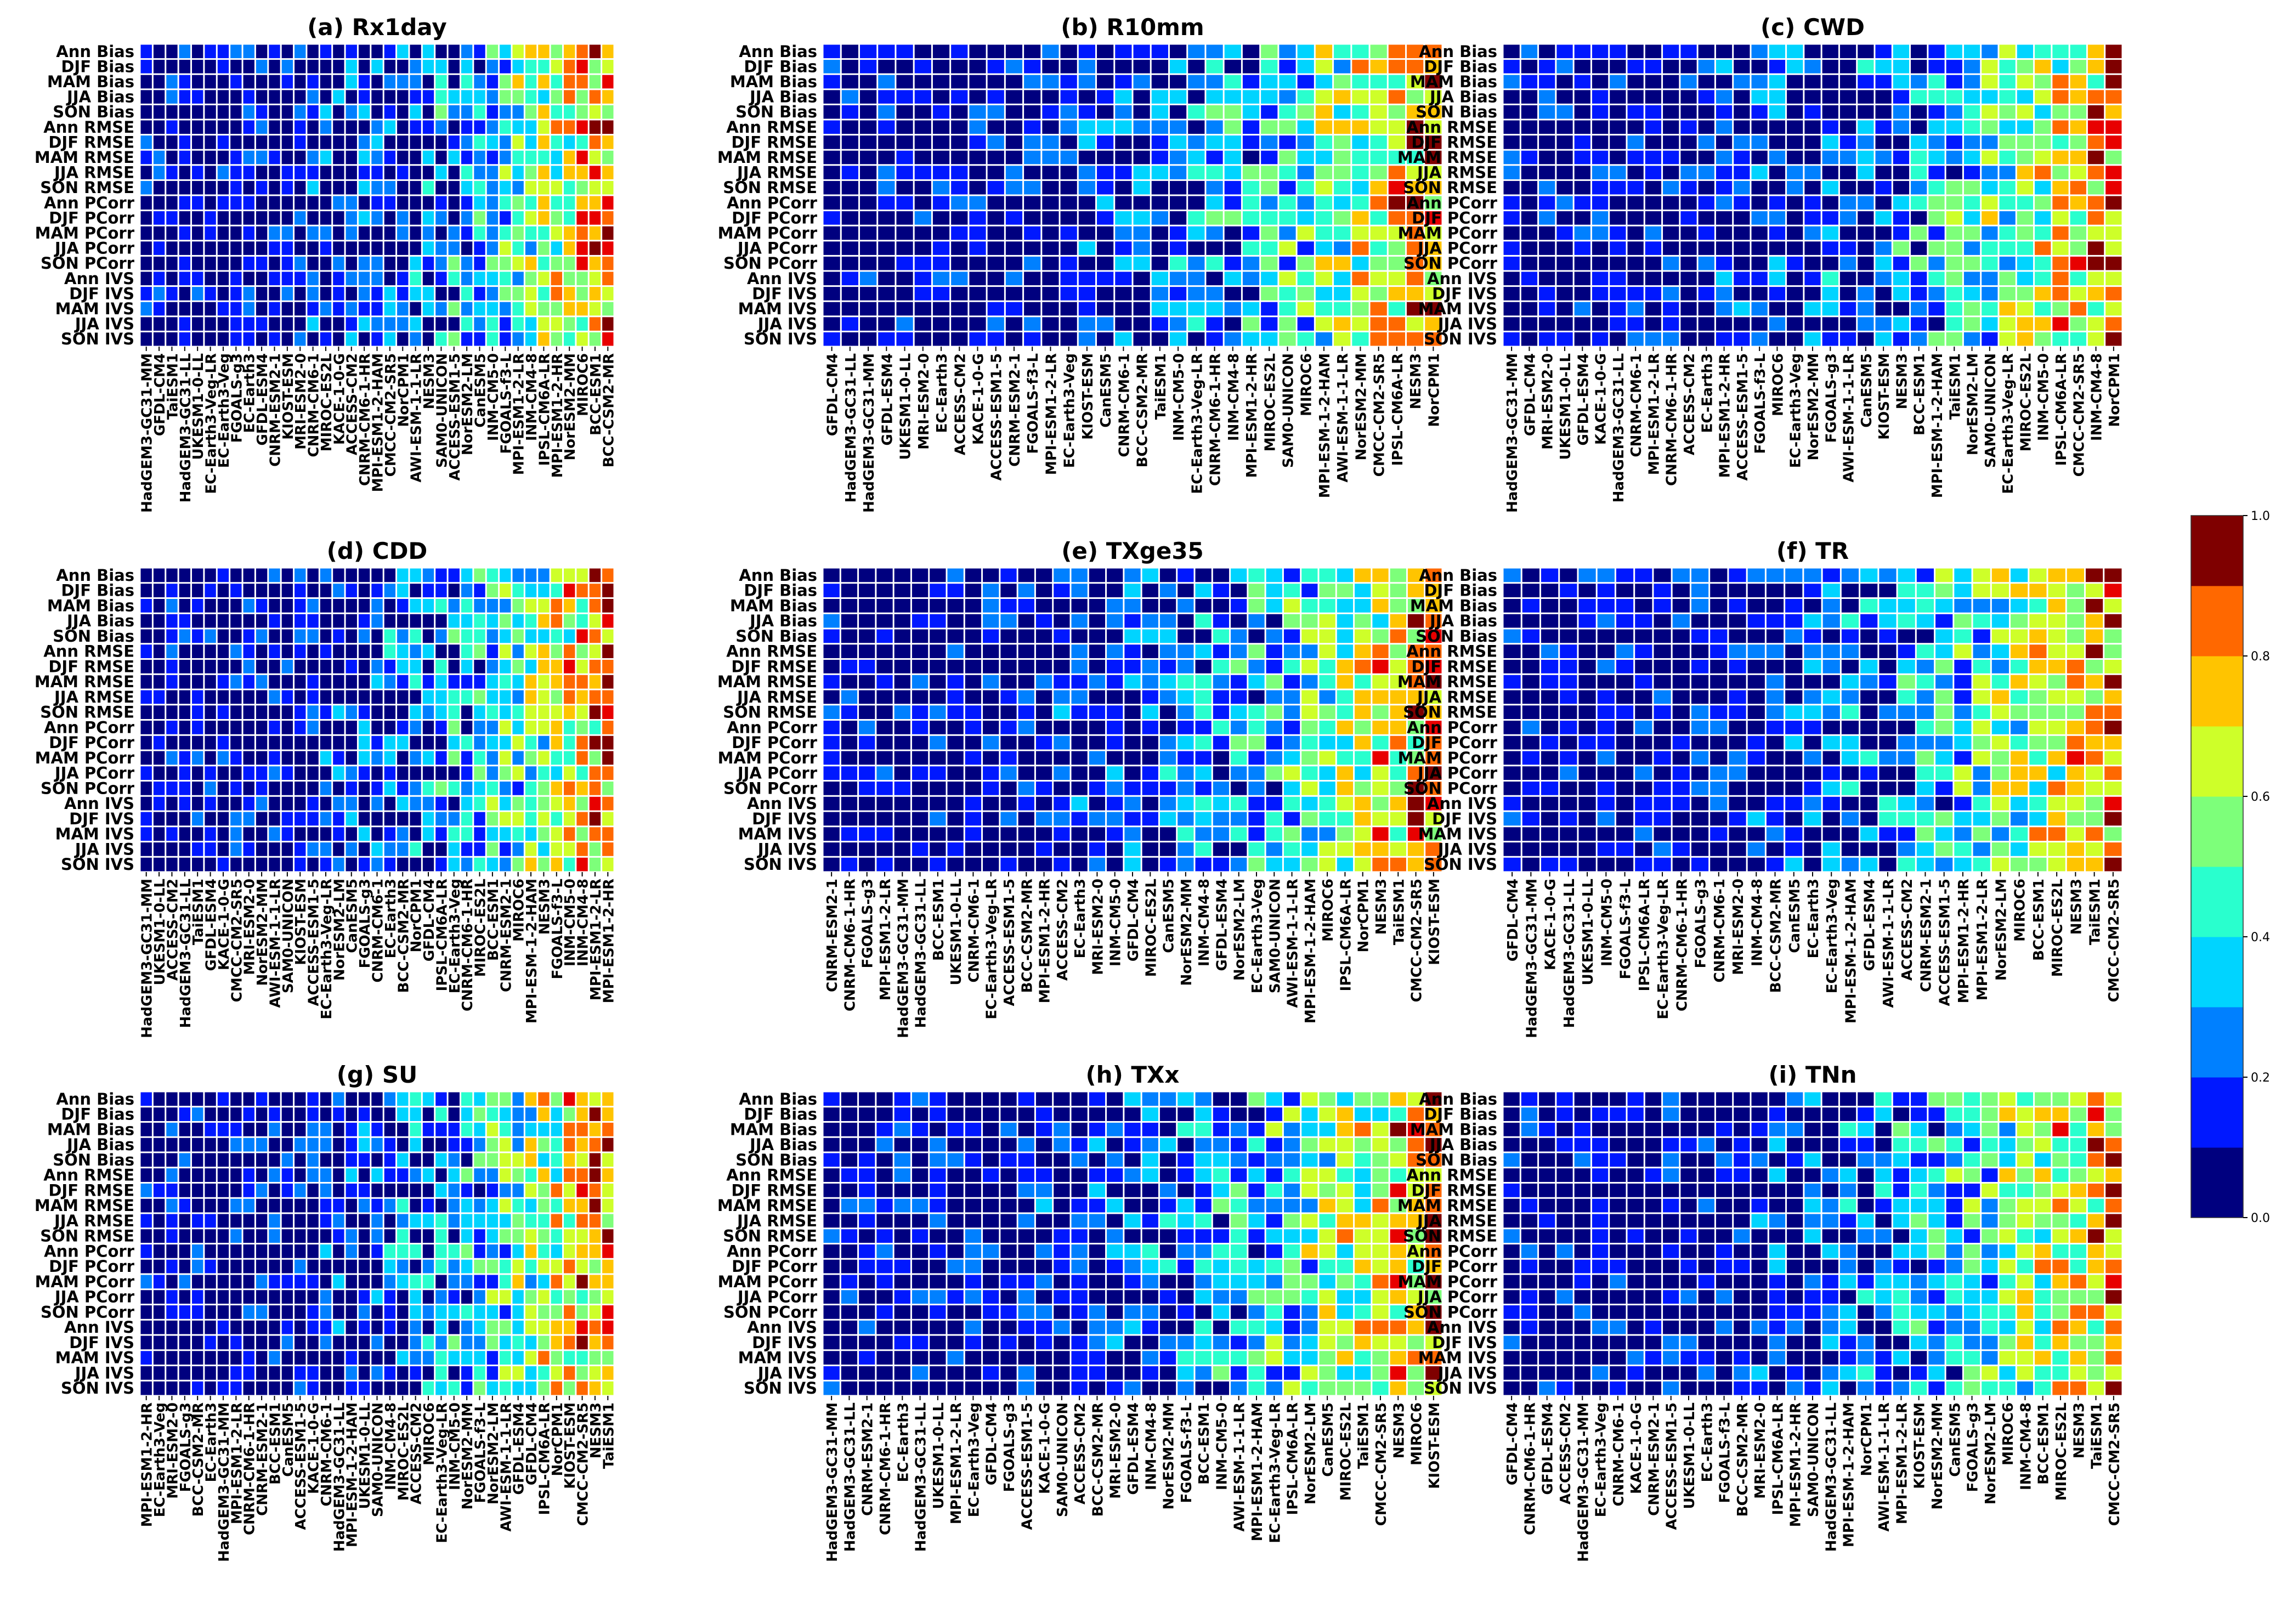 The height and width of the screenshot is (1624, 2287). What do you see at coordinates (1849, 418) in the screenshot?
I see `column-label: AWI-ESM-1-1-LR` at bounding box center [1849, 418].